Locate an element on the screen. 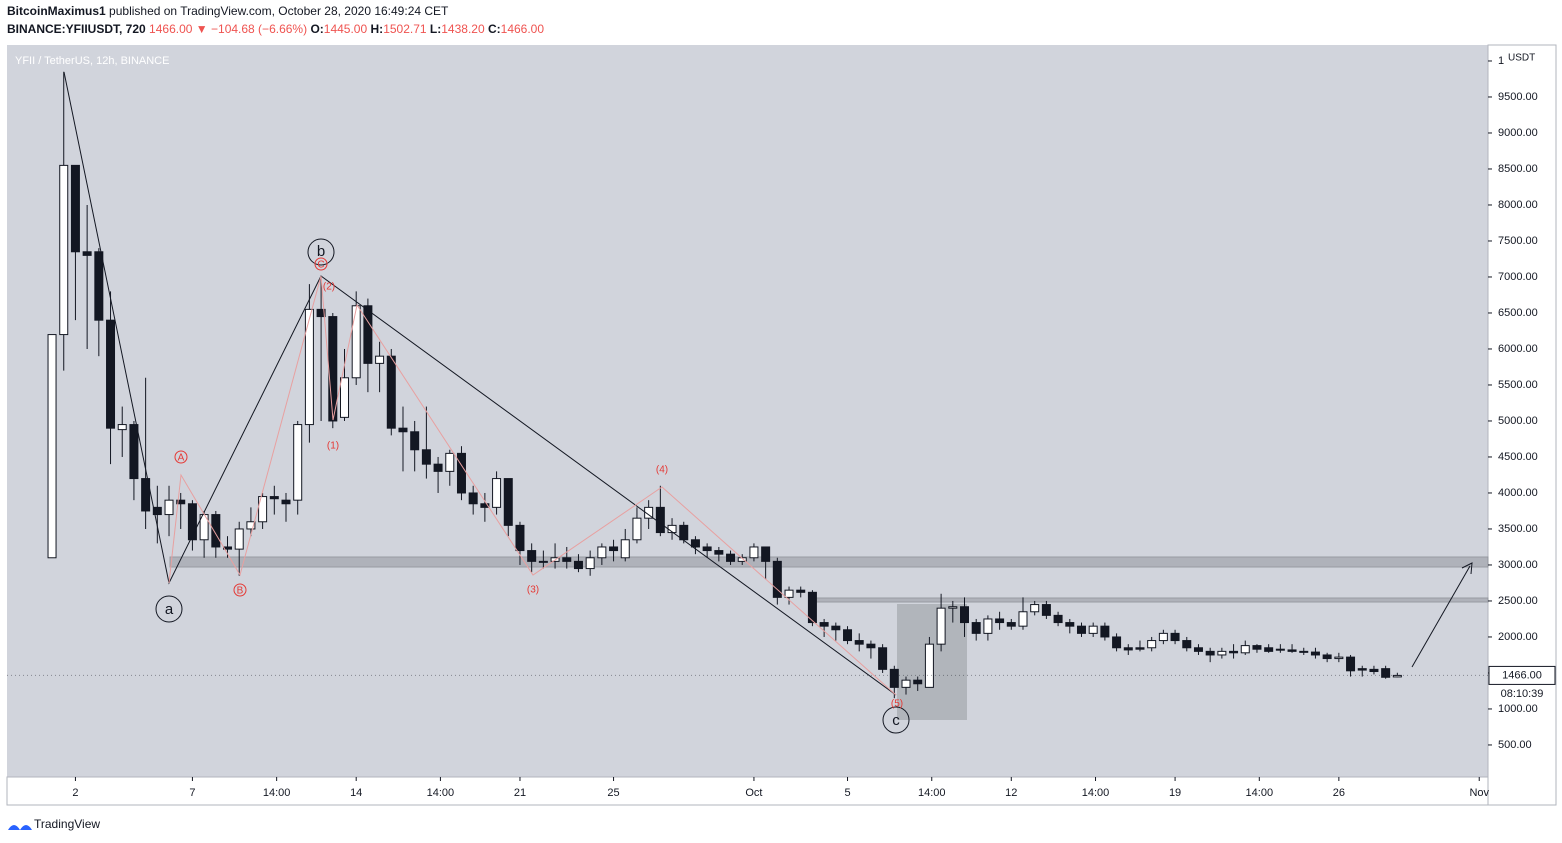 The height and width of the screenshot is (843, 1562). x-axis is located at coordinates (747, 791).